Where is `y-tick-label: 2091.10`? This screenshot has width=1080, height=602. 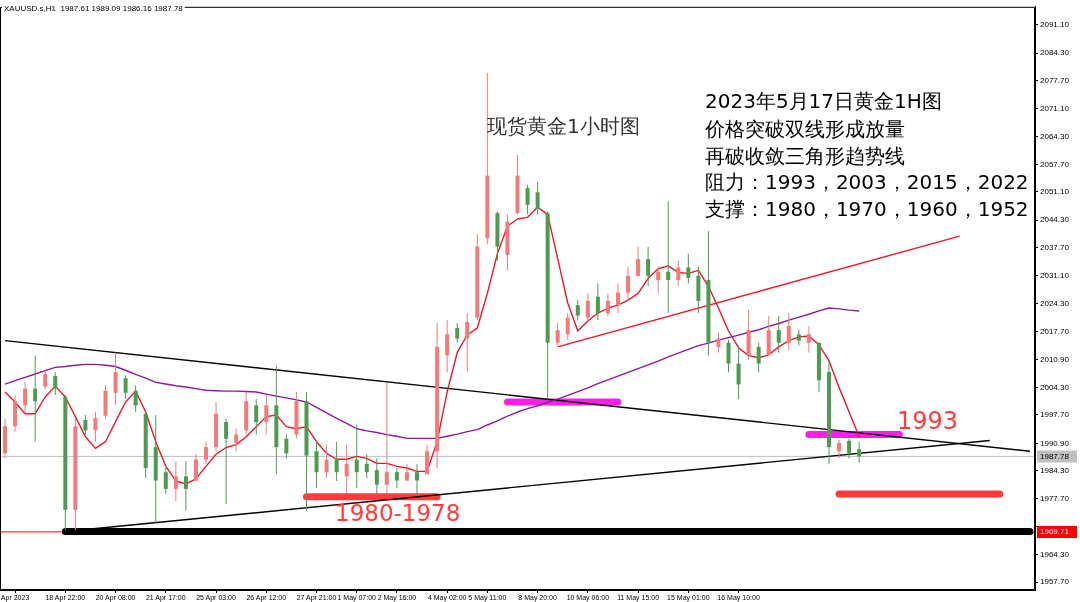 y-tick-label: 2091.10 is located at coordinates (1055, 24).